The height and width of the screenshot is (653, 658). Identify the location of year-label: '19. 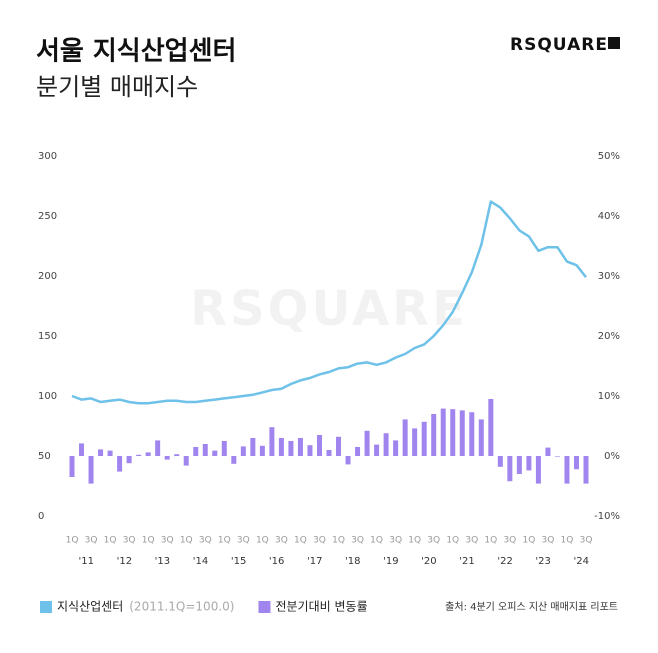
(390, 561).